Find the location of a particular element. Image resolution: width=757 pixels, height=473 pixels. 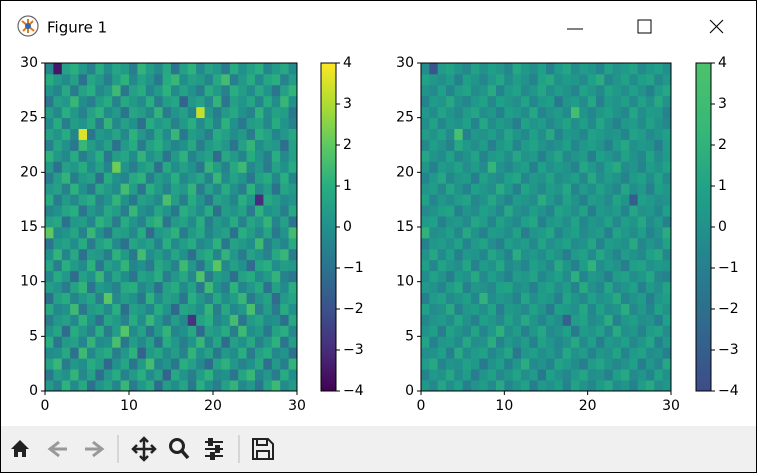

maximize-button is located at coordinates (644, 26).